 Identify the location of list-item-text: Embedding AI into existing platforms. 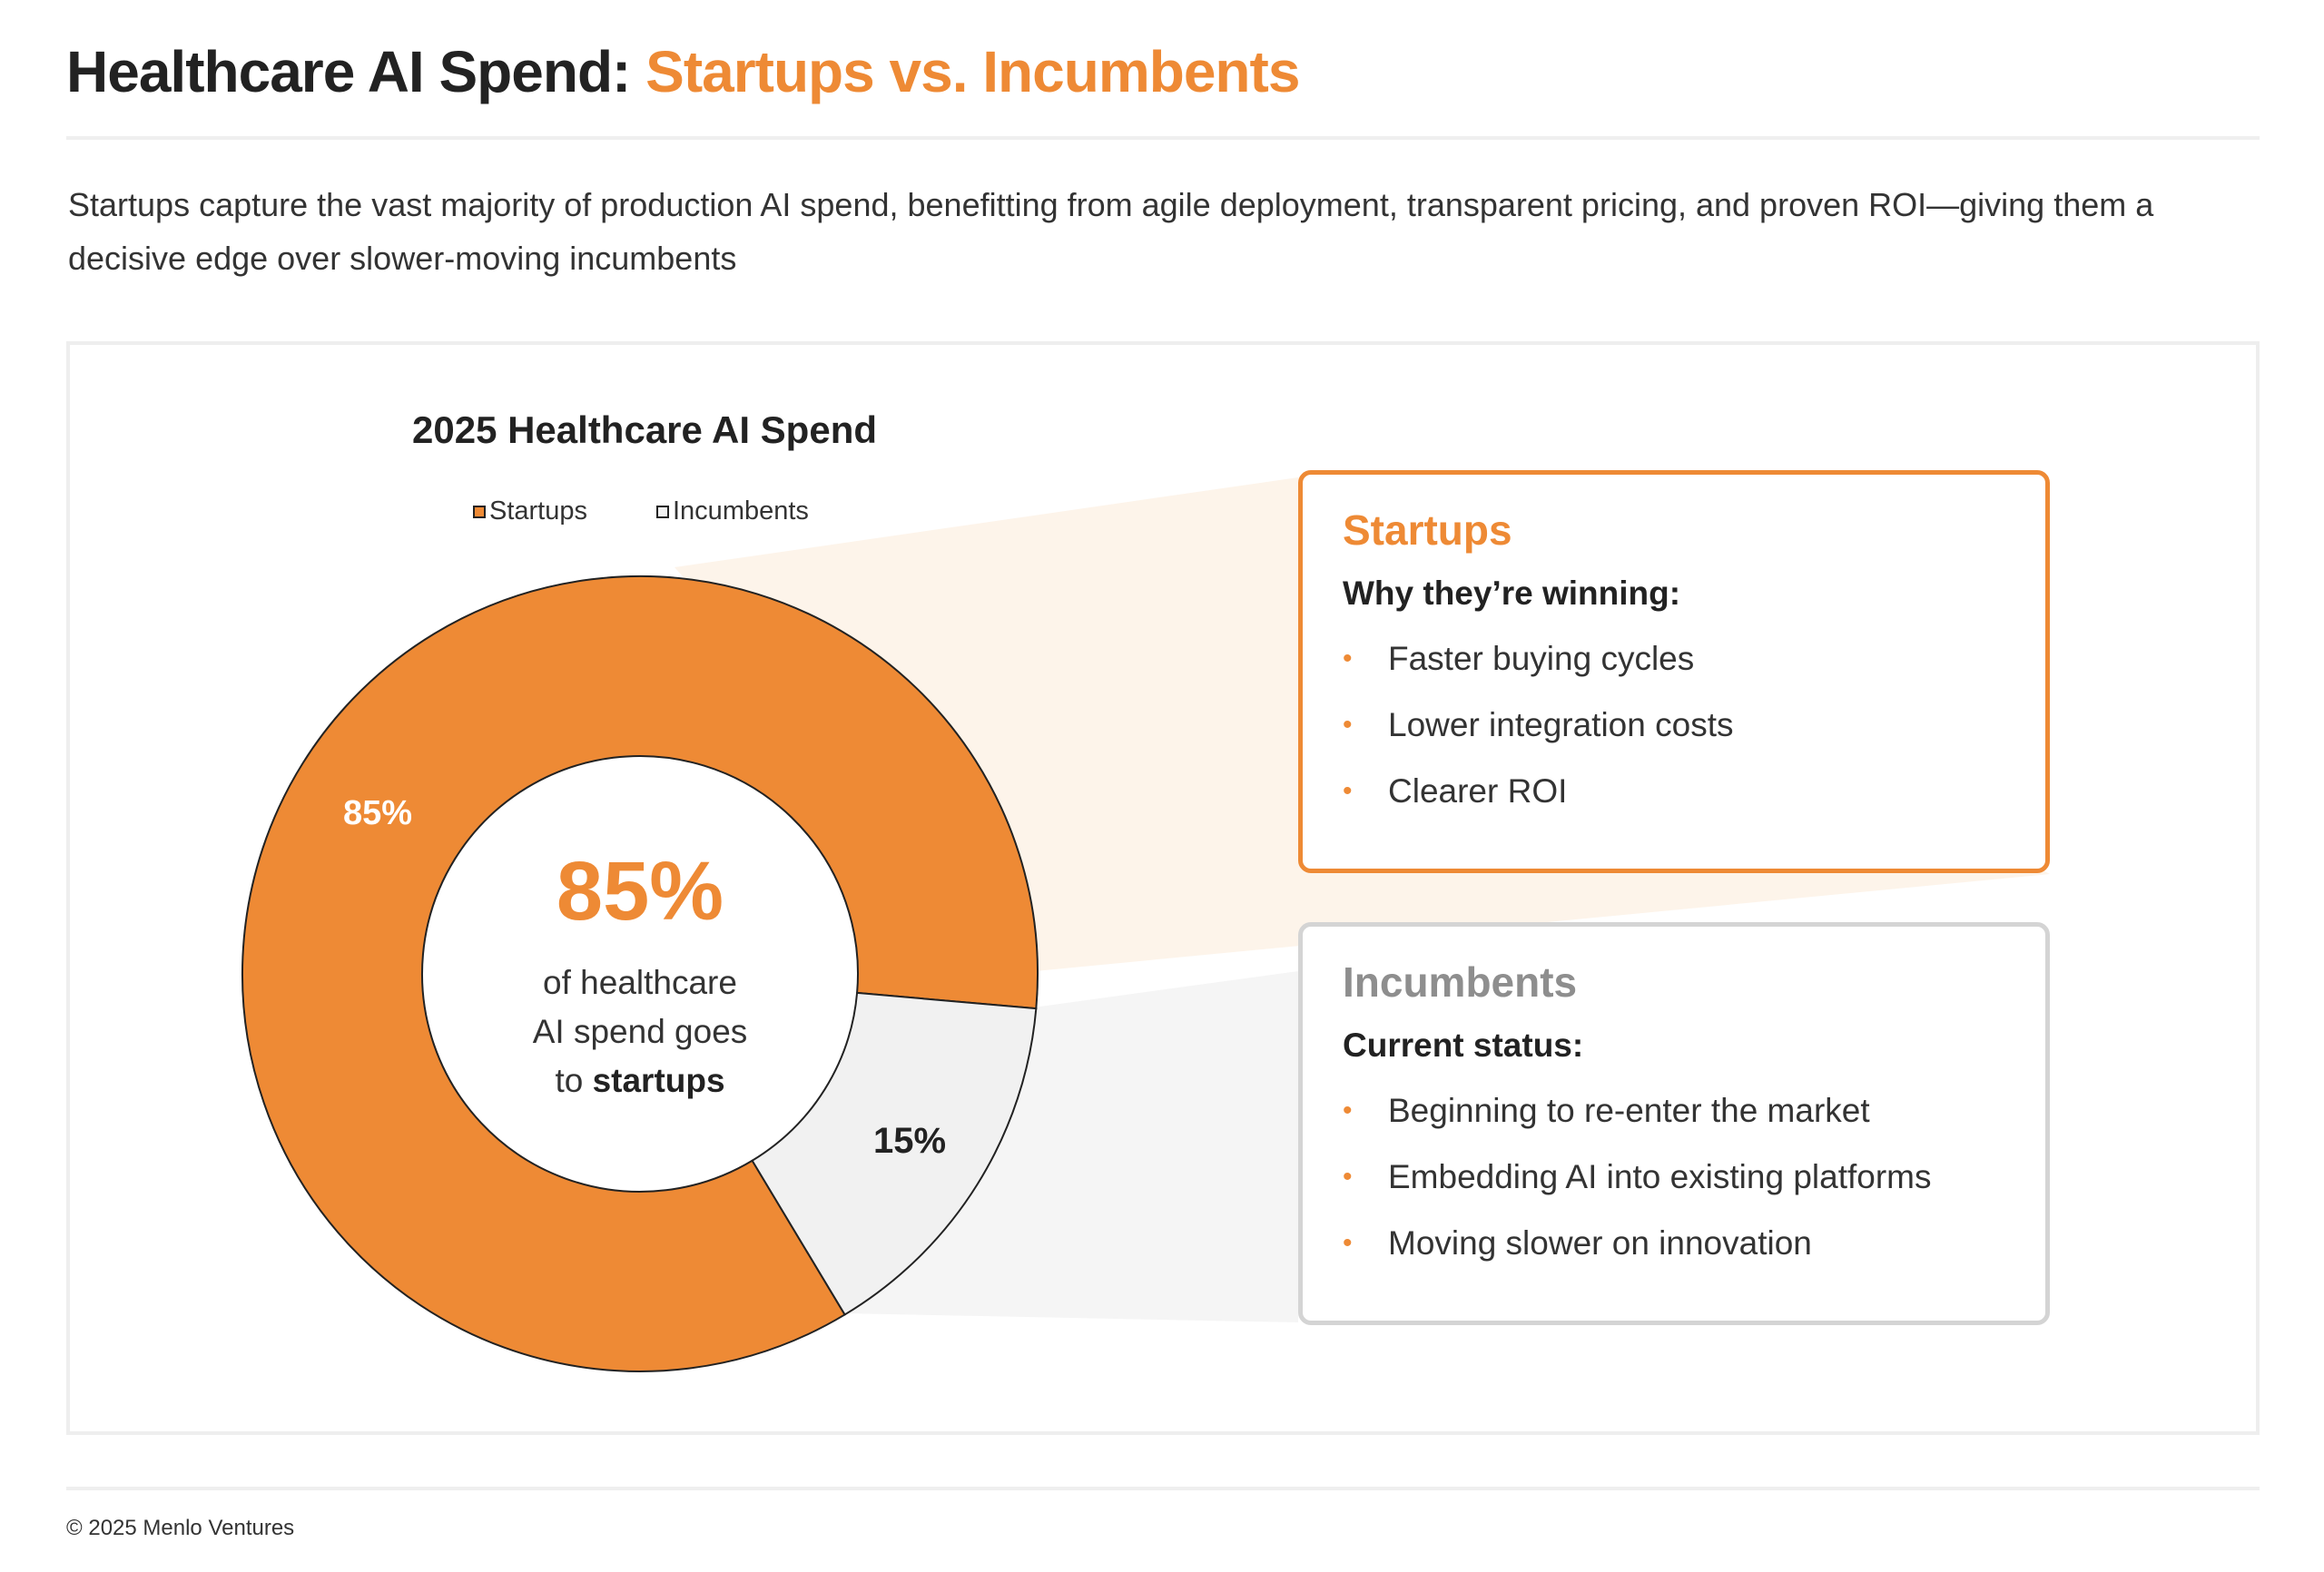
(1660, 1176).